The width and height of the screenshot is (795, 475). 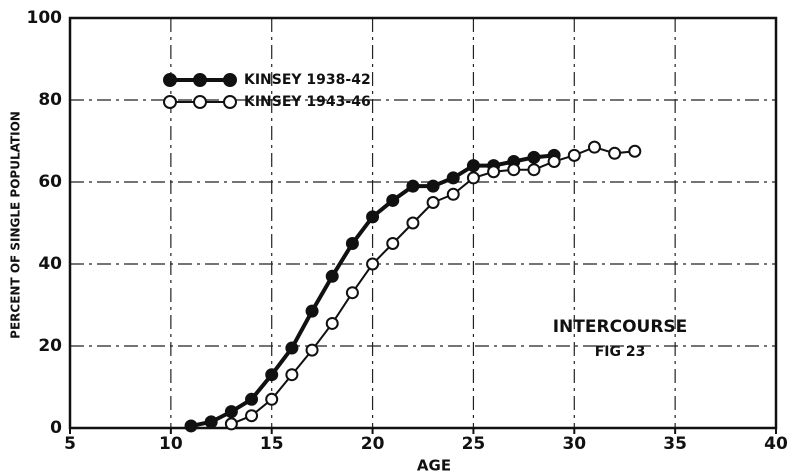 I want to click on annotation: FIG 23, so click(x=620, y=352).